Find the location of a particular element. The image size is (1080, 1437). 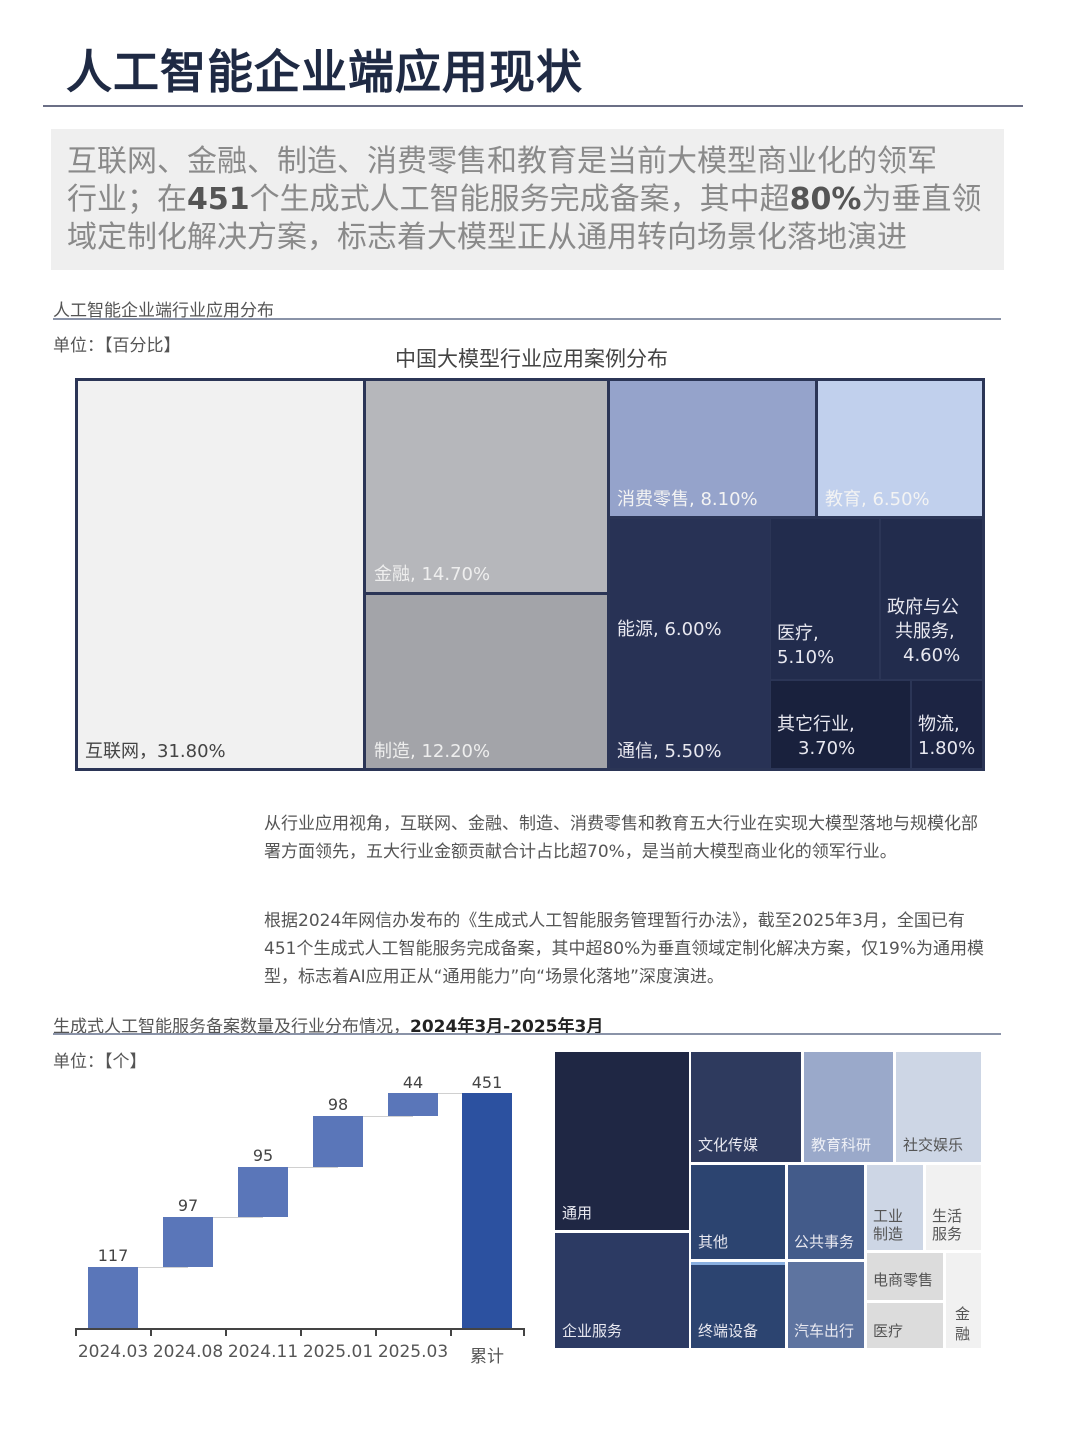

cell-label: 企业服务 is located at coordinates (592, 1331).